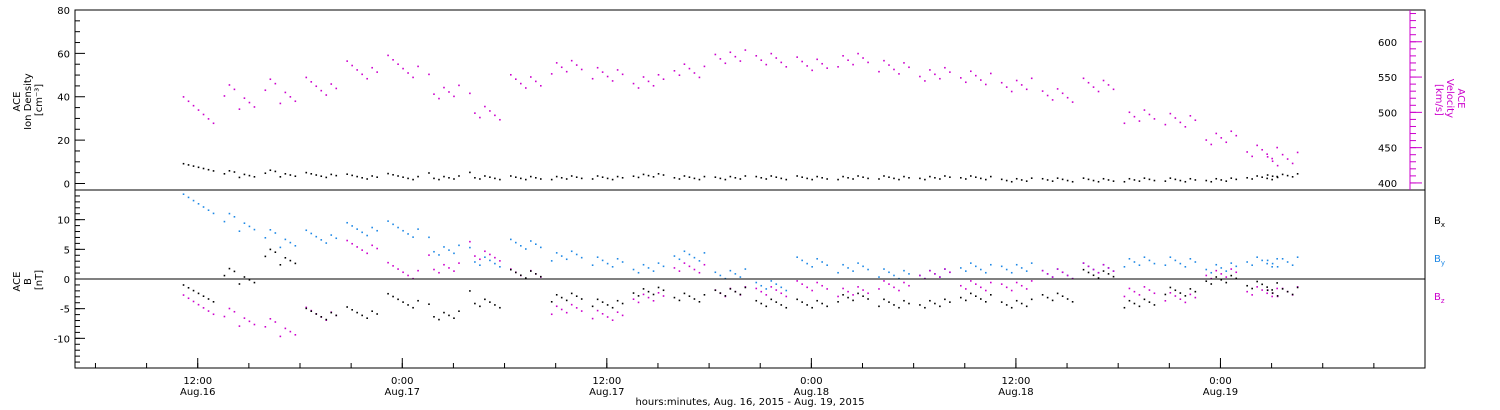 This screenshot has height=410, width=1500. Describe the element at coordinates (67, 280) in the screenshot. I see `b-tick-label: 0` at that location.